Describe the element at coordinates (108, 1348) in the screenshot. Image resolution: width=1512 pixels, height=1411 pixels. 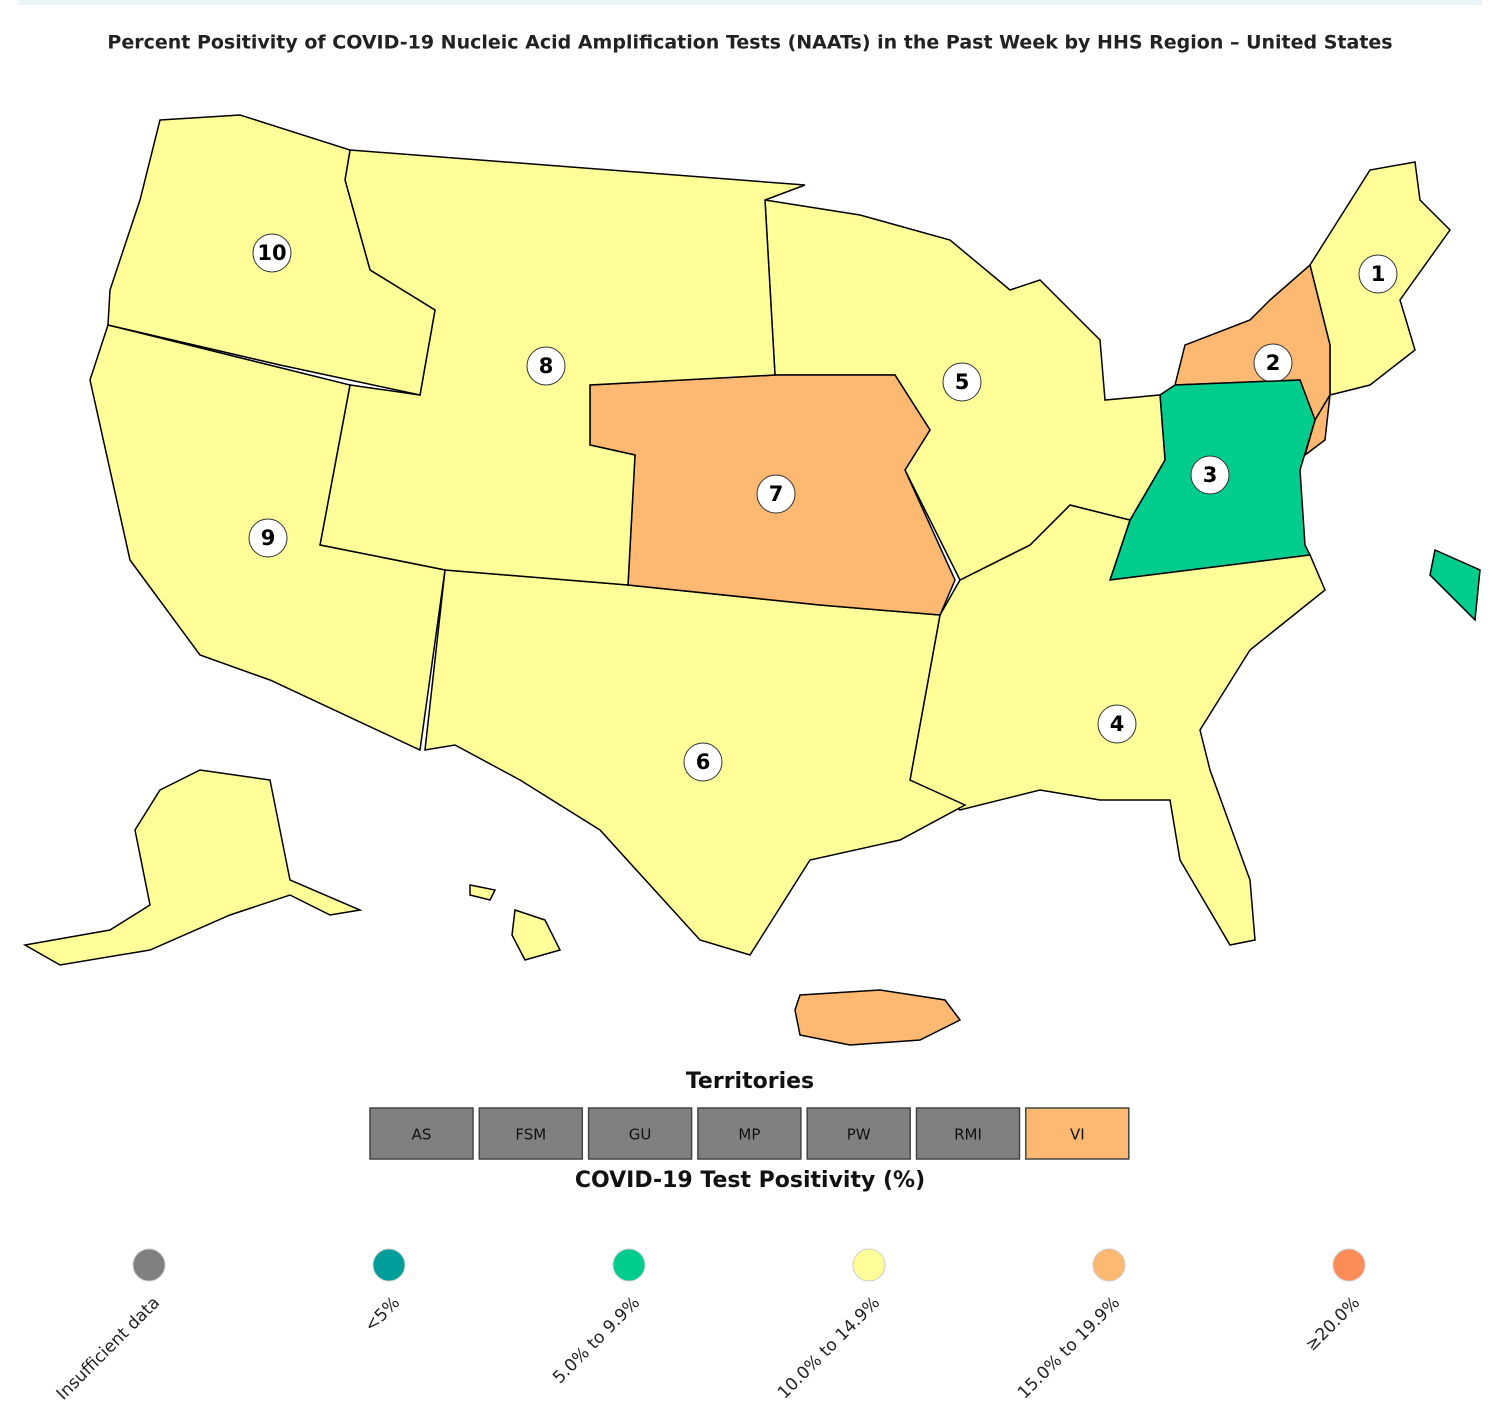
I see `legend-label: Insufficient data` at that location.